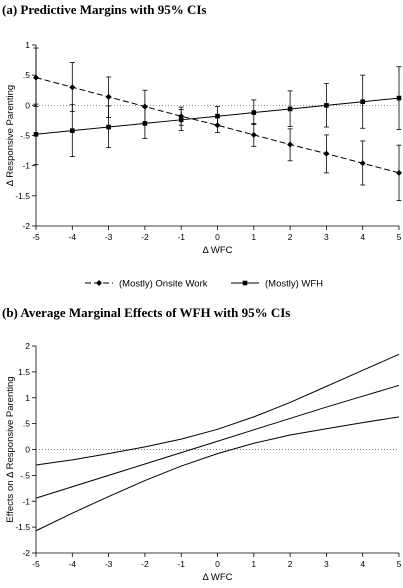  I want to click on legend-label-wfh: (Mostly) WFH, so click(294, 284).